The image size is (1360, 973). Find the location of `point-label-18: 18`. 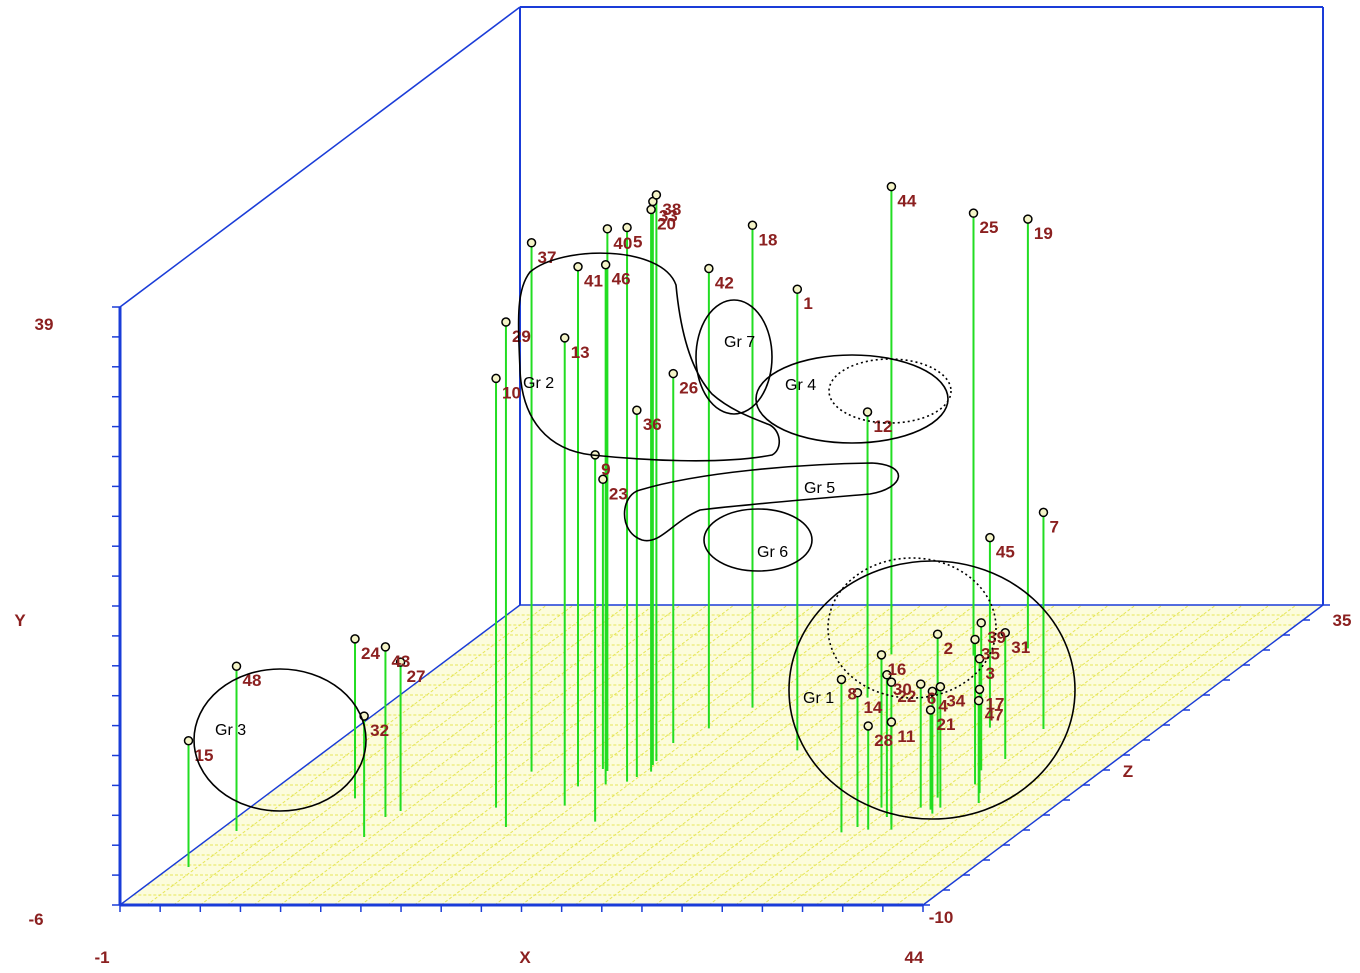

point-label-18: 18 is located at coordinates (767, 239).